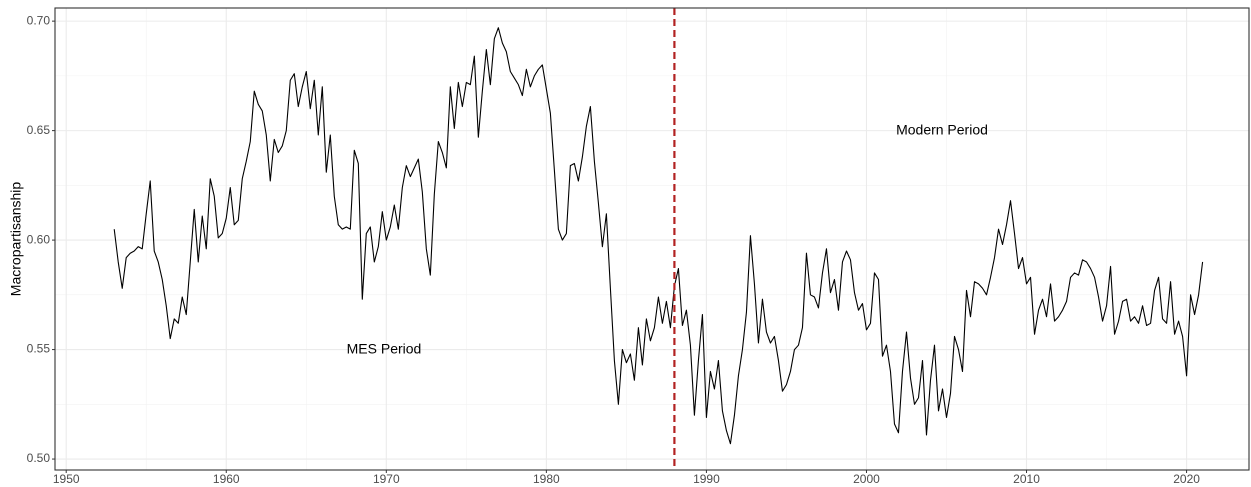 The width and height of the screenshot is (1251, 487). What do you see at coordinates (16, 239) in the screenshot?
I see `y-axis-title: Macropartisanship` at bounding box center [16, 239].